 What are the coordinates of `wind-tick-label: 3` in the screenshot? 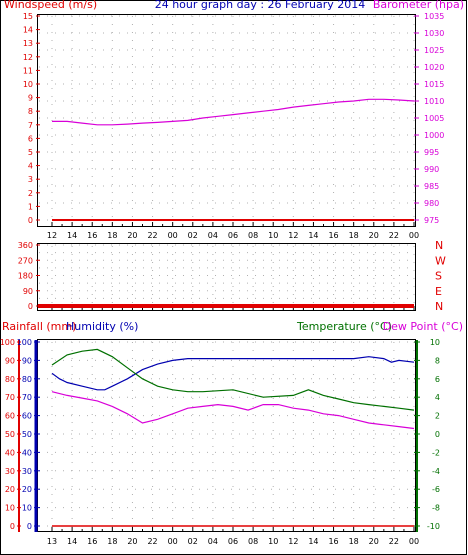 It's located at (30, 179).